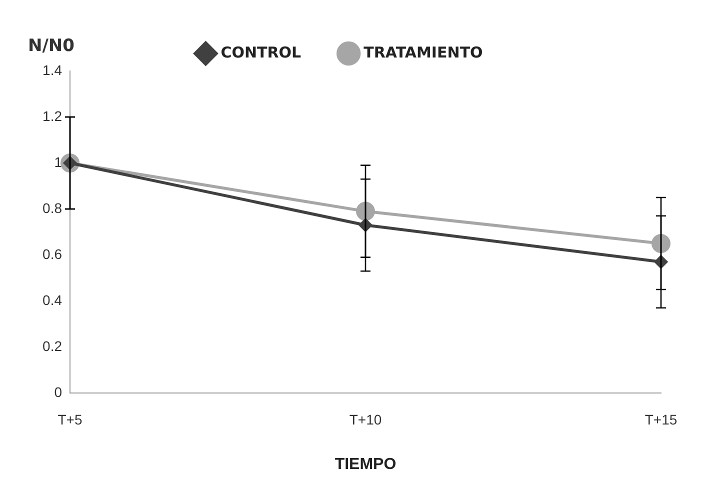 The height and width of the screenshot is (484, 701). What do you see at coordinates (52, 70) in the screenshot?
I see `y-tick-label: 1.4` at bounding box center [52, 70].